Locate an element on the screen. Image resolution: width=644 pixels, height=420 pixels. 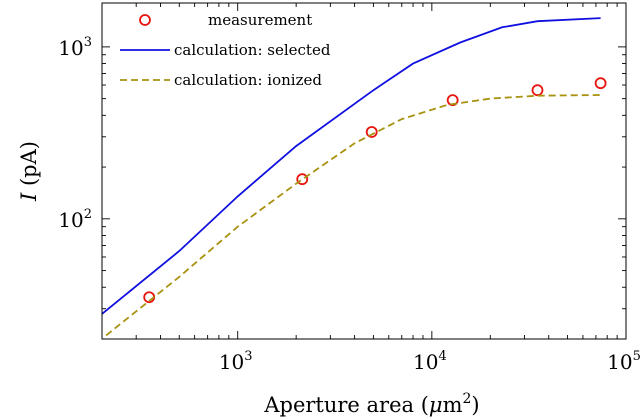
legend-entry: calculation: selected is located at coordinates (225, 50).